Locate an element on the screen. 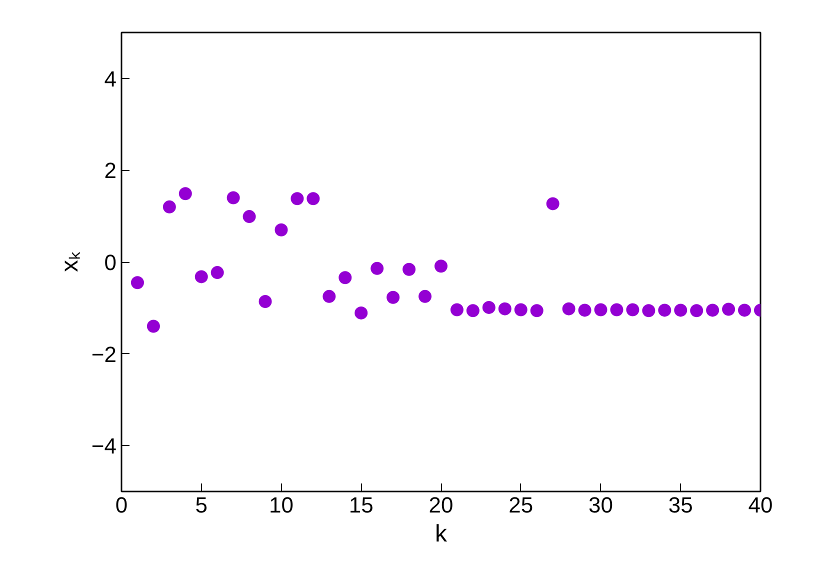  x-tick-label: 15 is located at coordinates (361, 505).